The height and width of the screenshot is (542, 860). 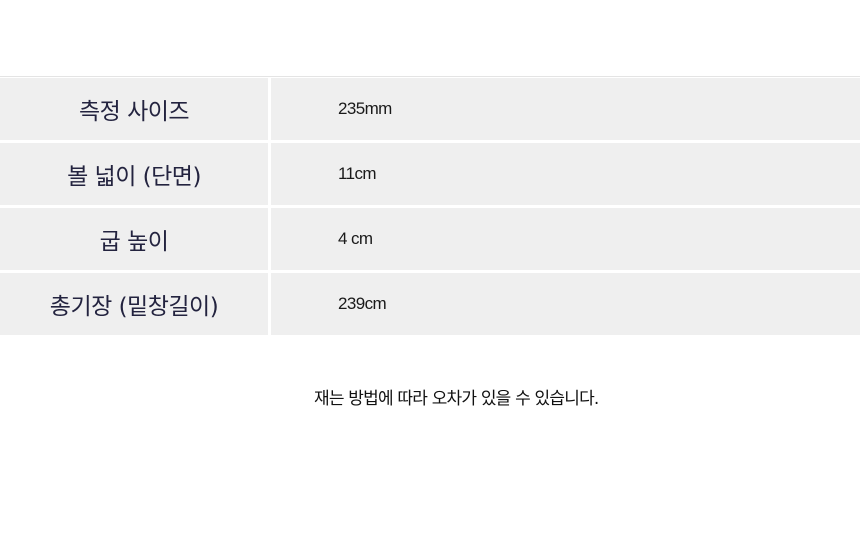 What do you see at coordinates (565, 304) in the screenshot?
I see `row-value: 239cm` at bounding box center [565, 304].